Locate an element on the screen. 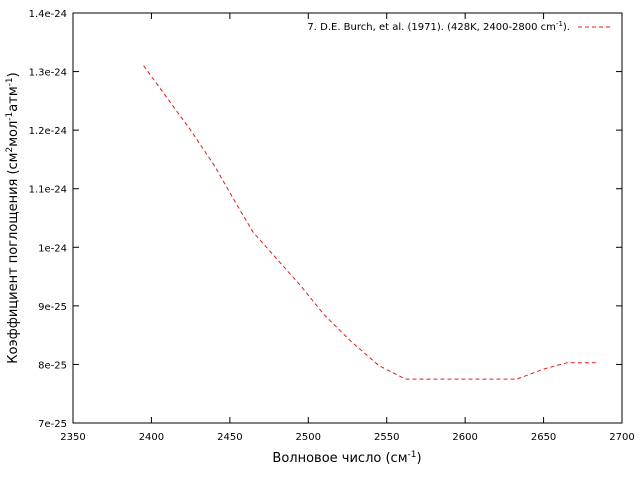 The image size is (640, 480). y-tick-label: 7e-25 is located at coordinates (52, 424).